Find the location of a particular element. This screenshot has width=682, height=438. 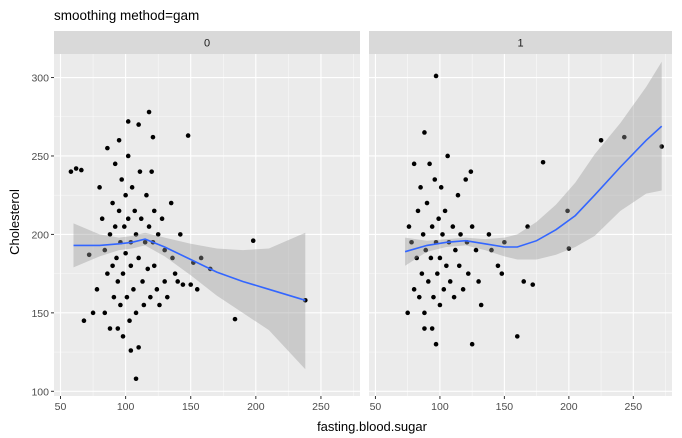

smooth-line is located at coordinates (533, 189).